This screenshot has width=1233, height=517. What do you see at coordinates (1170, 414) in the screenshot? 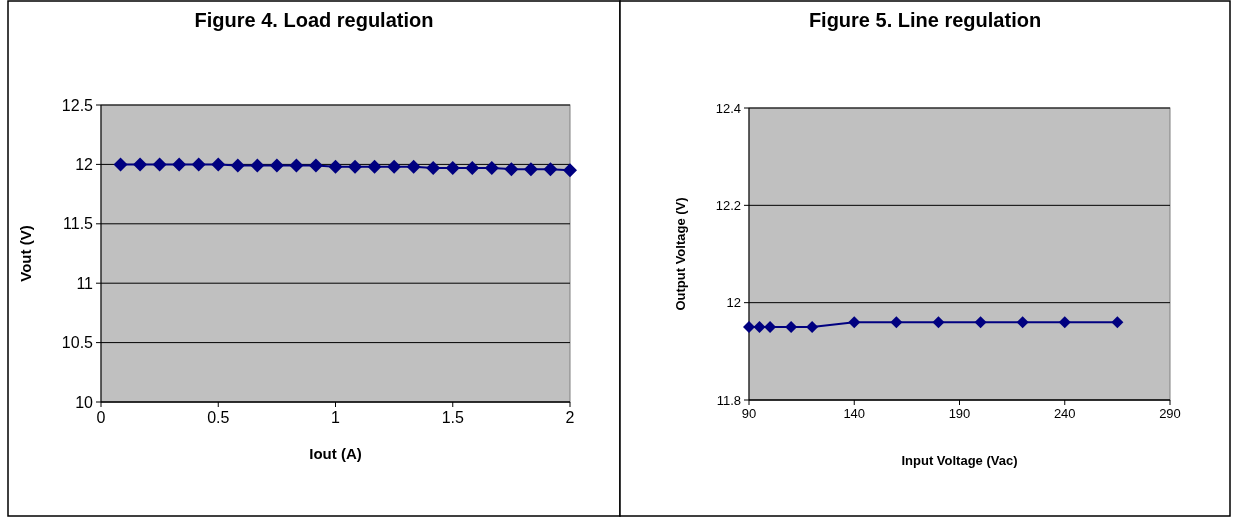
I see `x-tick-label: 290` at bounding box center [1170, 414].